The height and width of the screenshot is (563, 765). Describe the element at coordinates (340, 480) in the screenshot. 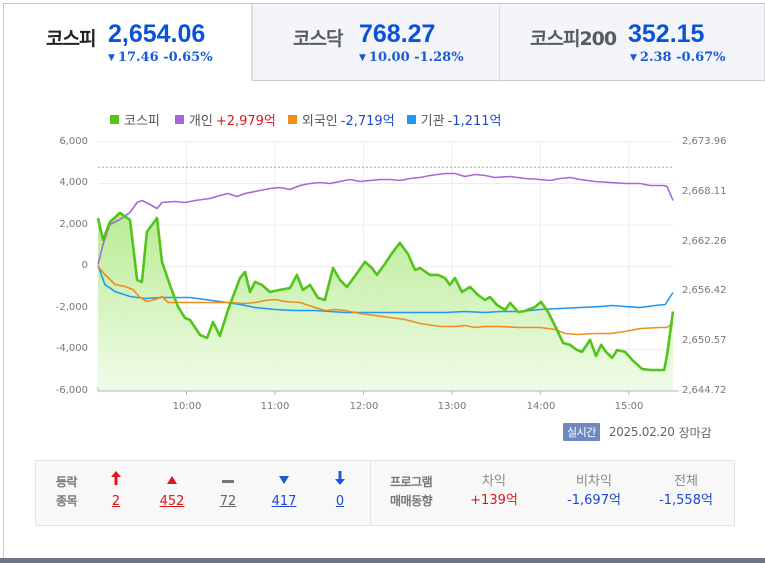

I see `lower-limit-arrow-icon` at that location.